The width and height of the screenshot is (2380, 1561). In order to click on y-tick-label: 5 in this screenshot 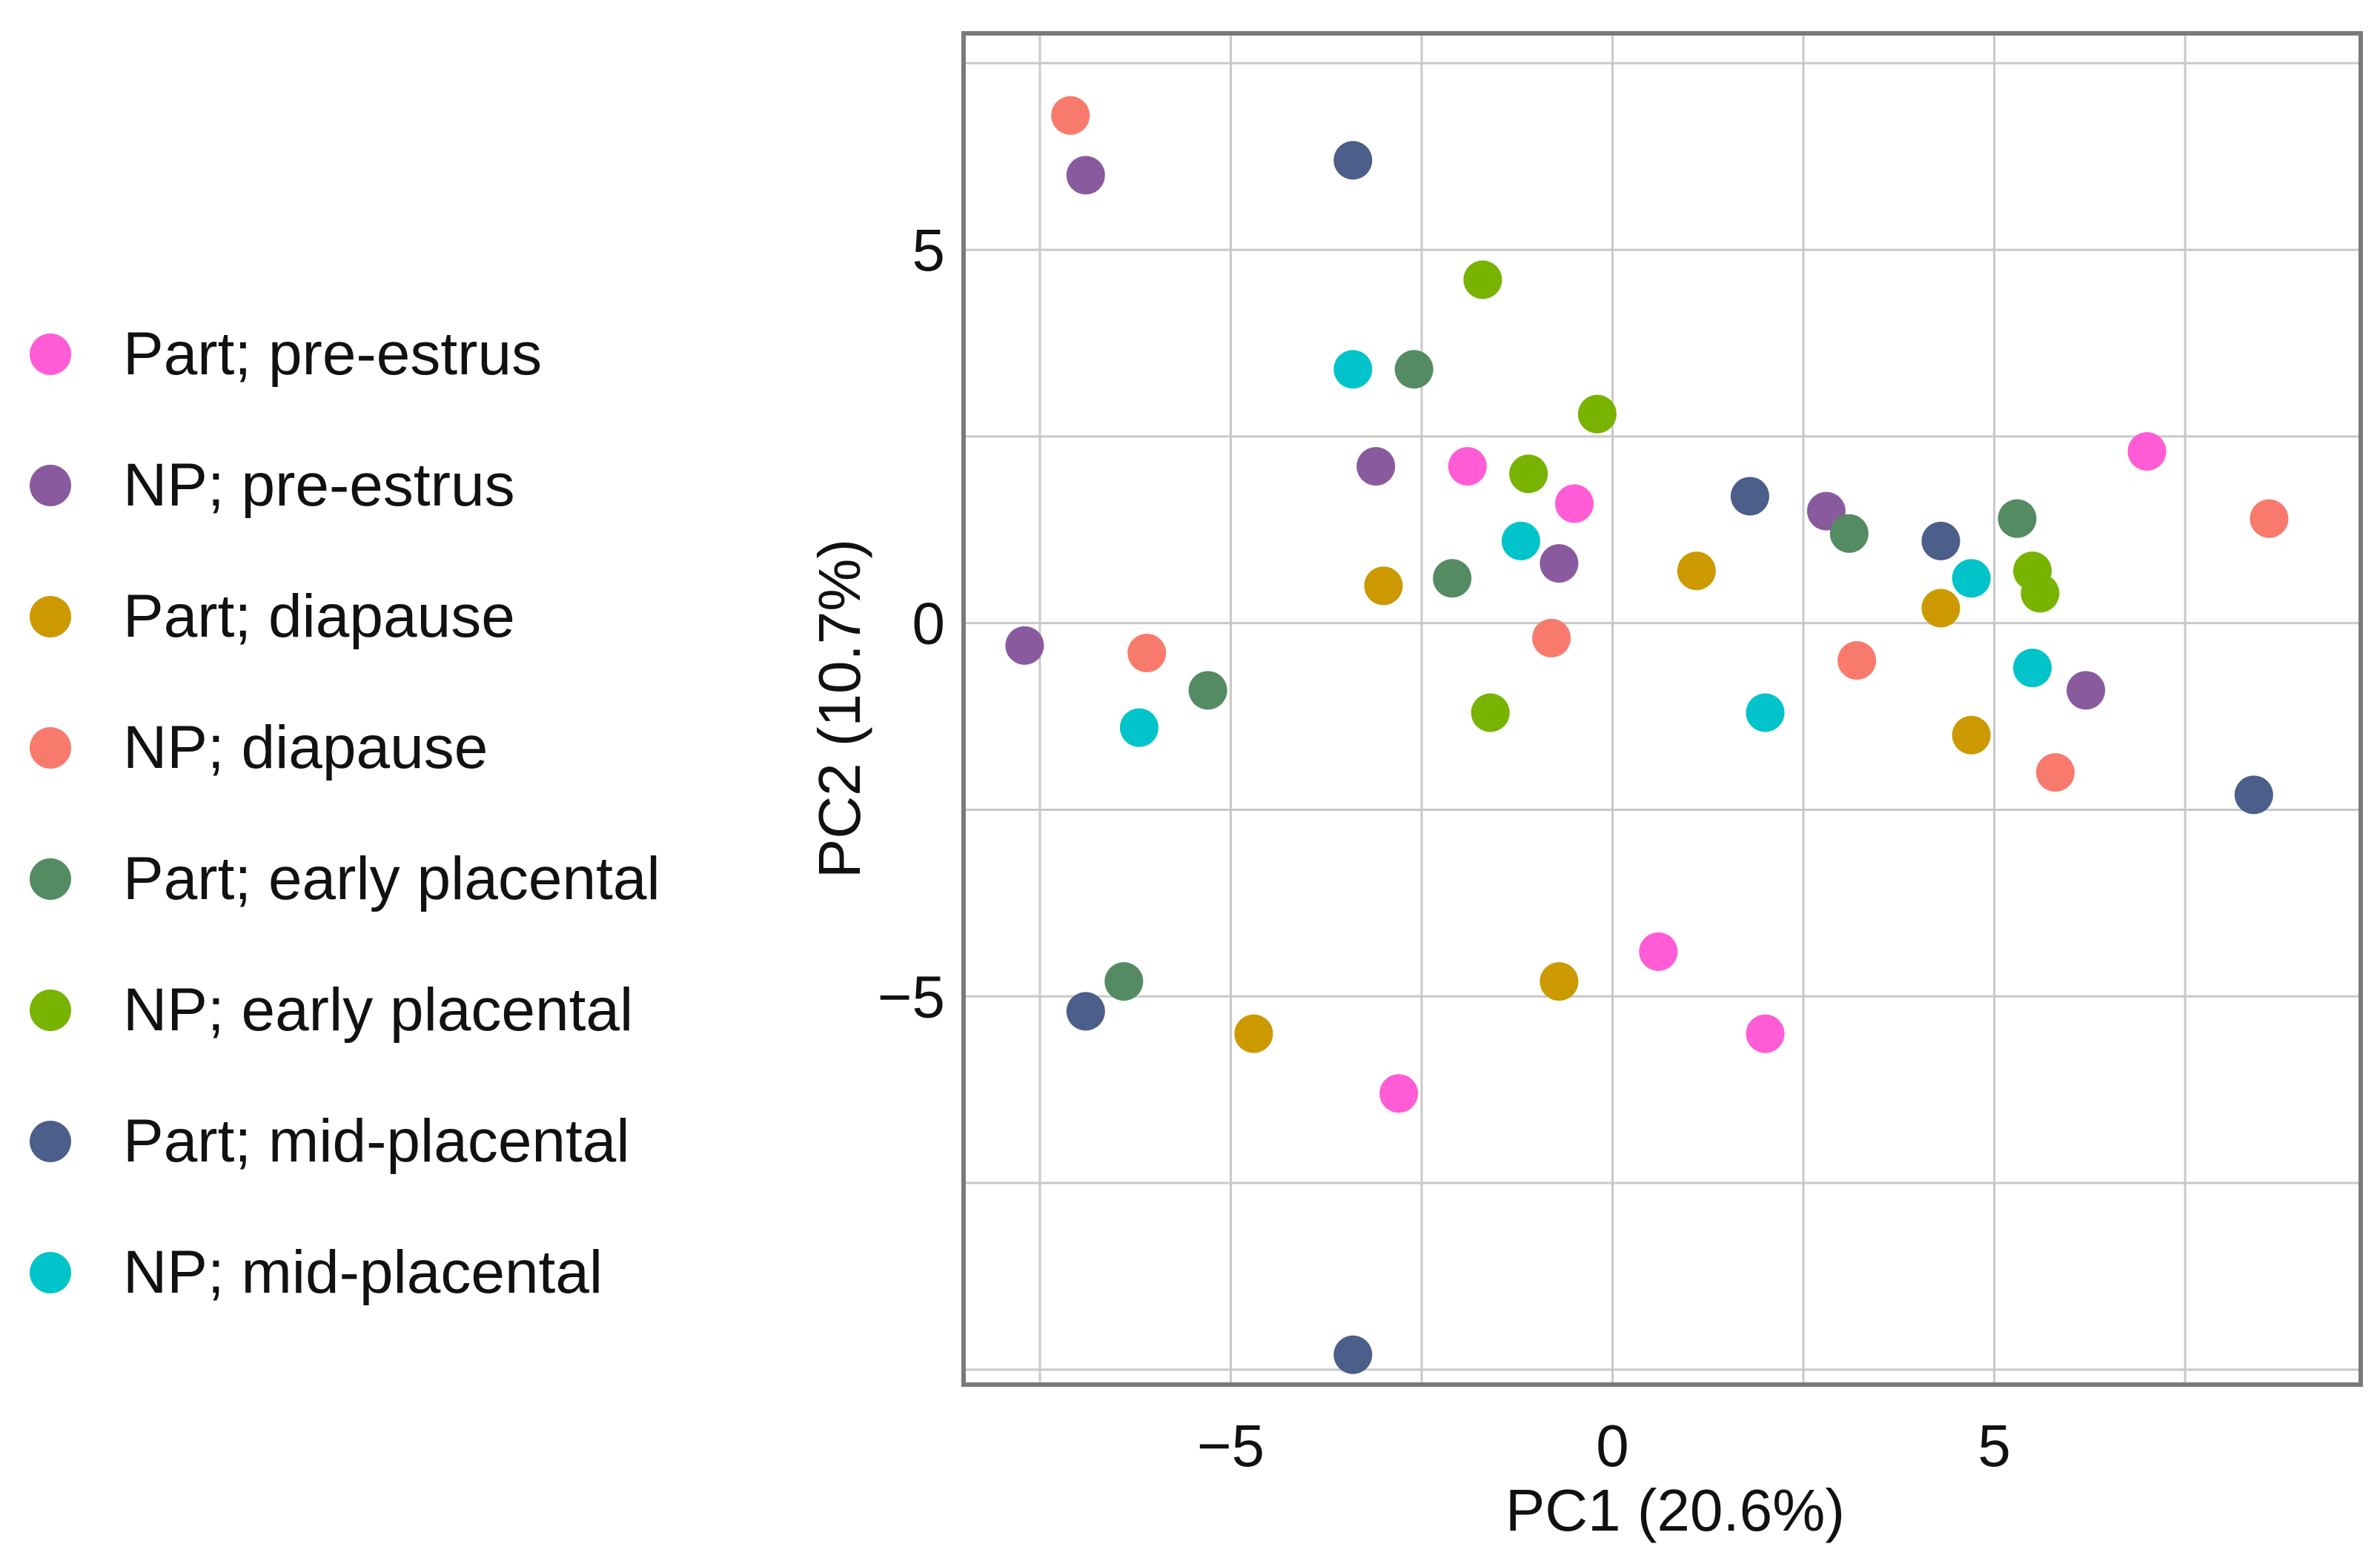, I will do `click(929, 250)`.